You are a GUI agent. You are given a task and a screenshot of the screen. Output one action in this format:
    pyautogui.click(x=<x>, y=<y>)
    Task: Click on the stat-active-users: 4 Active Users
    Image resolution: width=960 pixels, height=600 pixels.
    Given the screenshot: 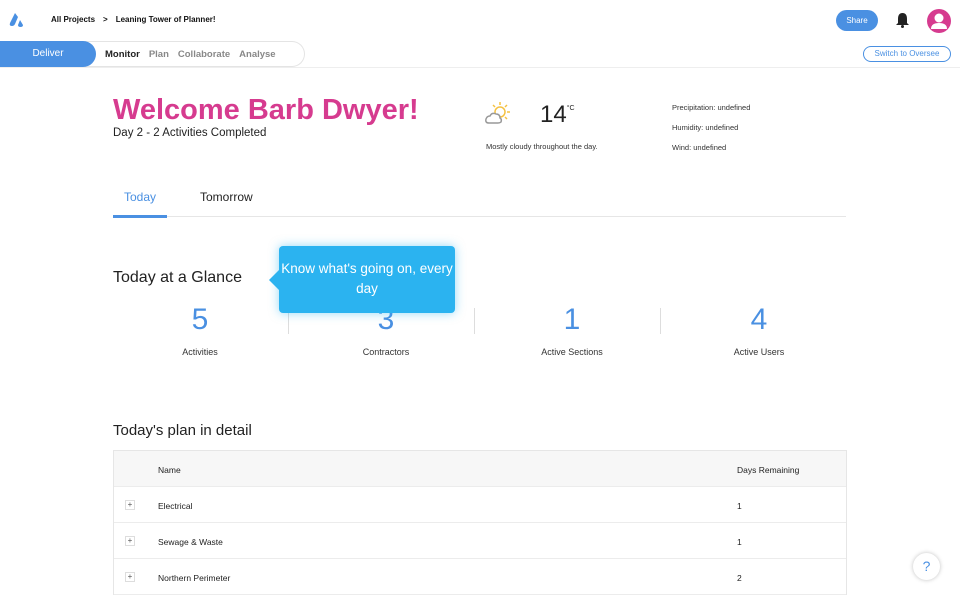 What is the action you would take?
    pyautogui.click(x=759, y=330)
    